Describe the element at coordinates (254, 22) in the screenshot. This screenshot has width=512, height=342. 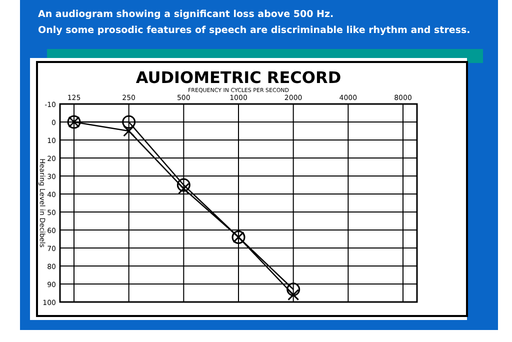
I see `text: An audiogram showing a significant loss above 500 Hz. Only some prosodic features of speech are discriminable like rhythm and stress.` at that location.